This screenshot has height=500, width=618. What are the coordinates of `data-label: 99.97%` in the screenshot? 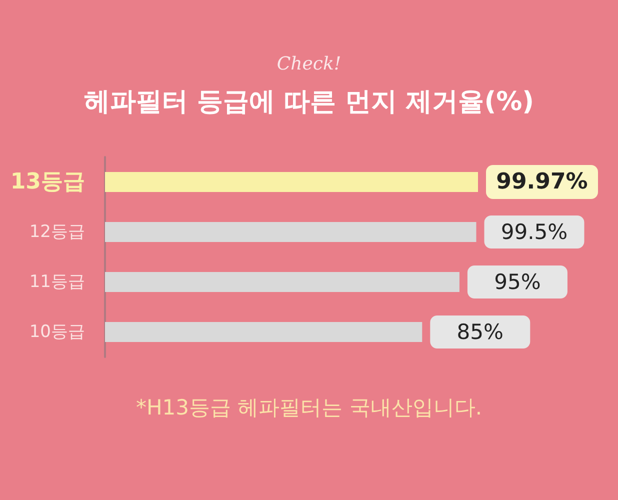 It's located at (542, 182).